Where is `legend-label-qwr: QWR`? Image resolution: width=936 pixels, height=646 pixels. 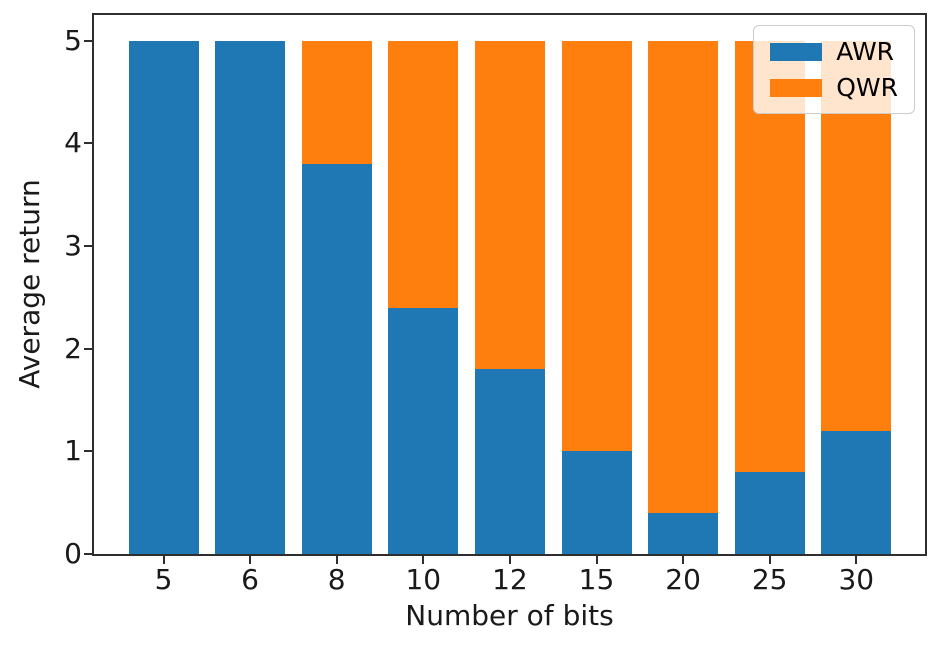
legend-label-qwr: QWR is located at coordinates (867, 87).